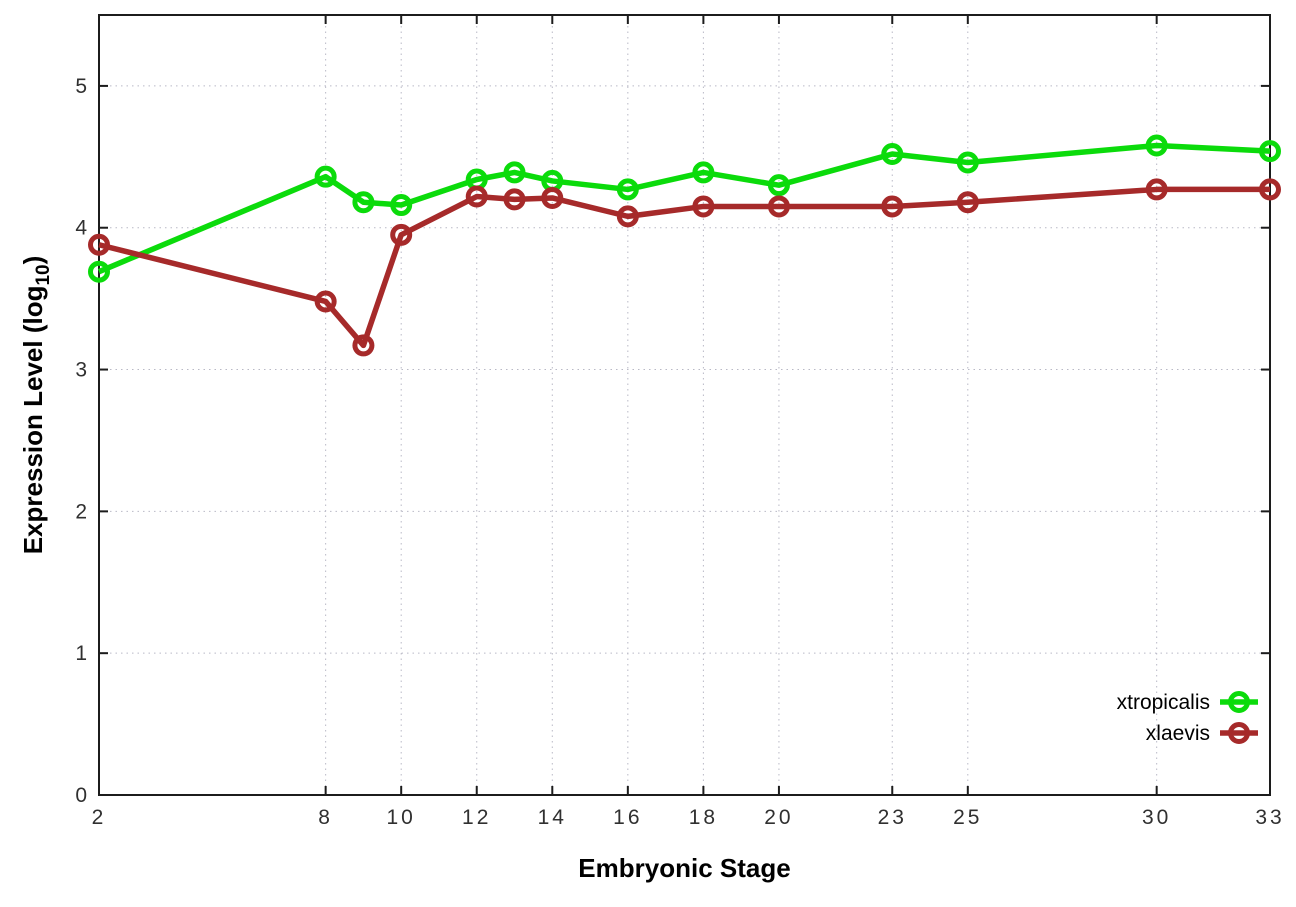 This screenshot has height=907, width=1296. I want to click on legend-entry-xlaevis: xlaevis, so click(1202, 733).